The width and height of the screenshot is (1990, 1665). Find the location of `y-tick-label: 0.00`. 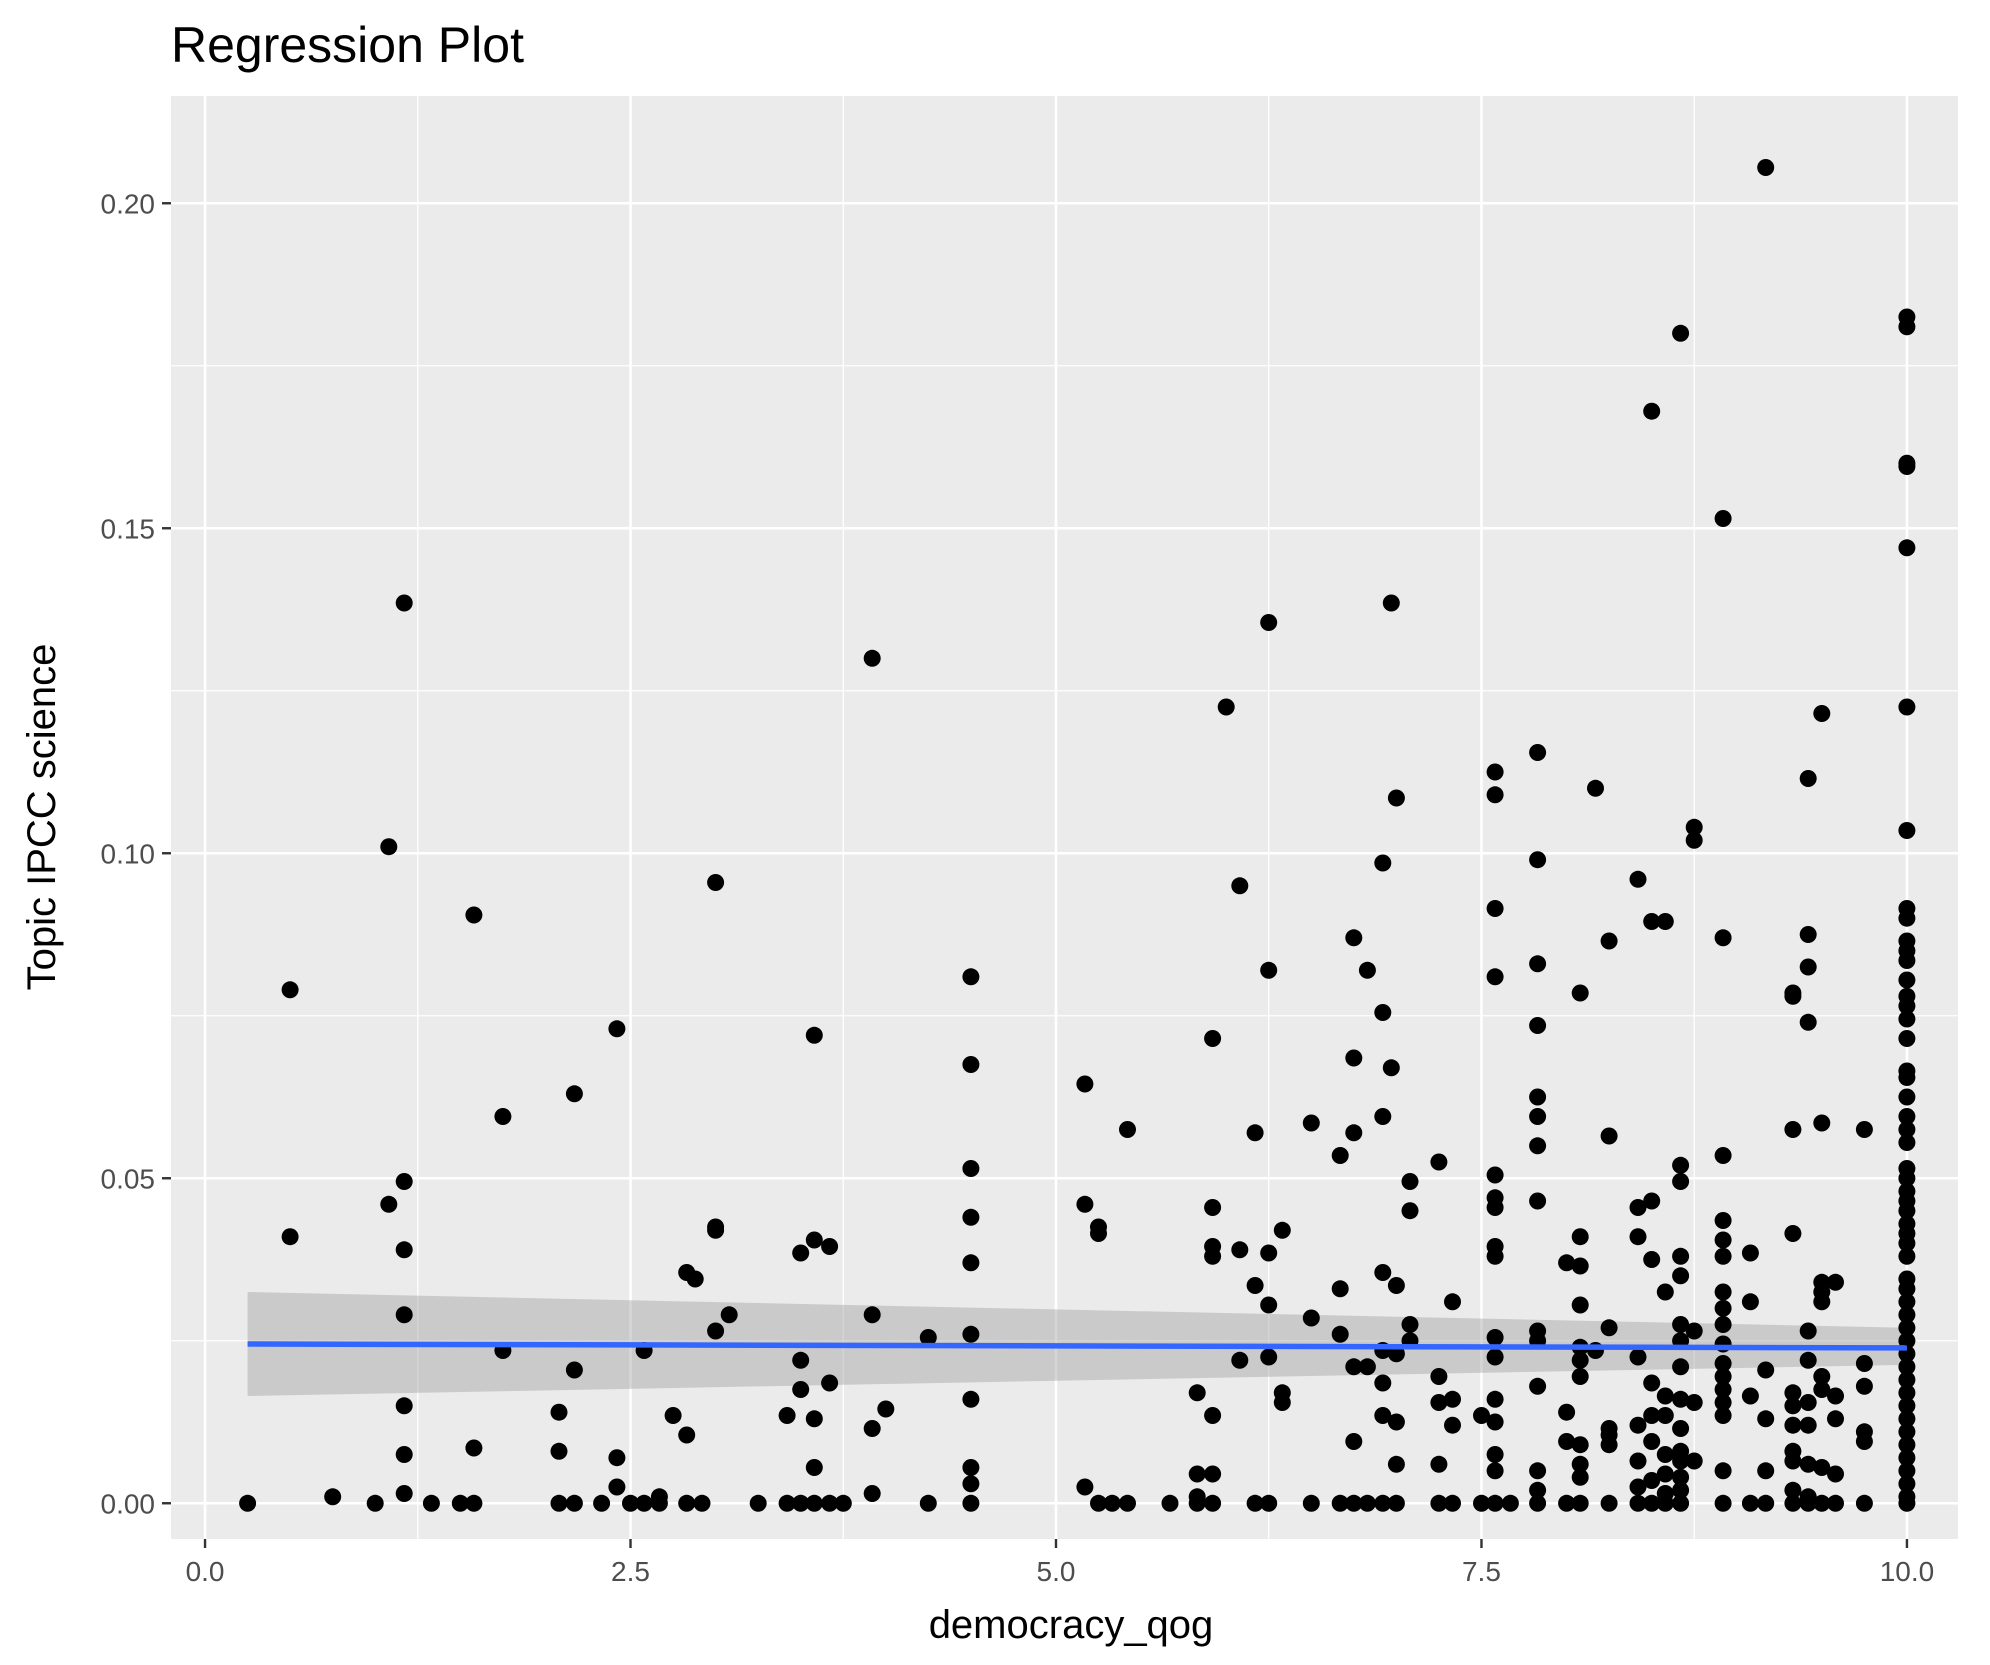

y-tick-label: 0.00 is located at coordinates (128, 1503).